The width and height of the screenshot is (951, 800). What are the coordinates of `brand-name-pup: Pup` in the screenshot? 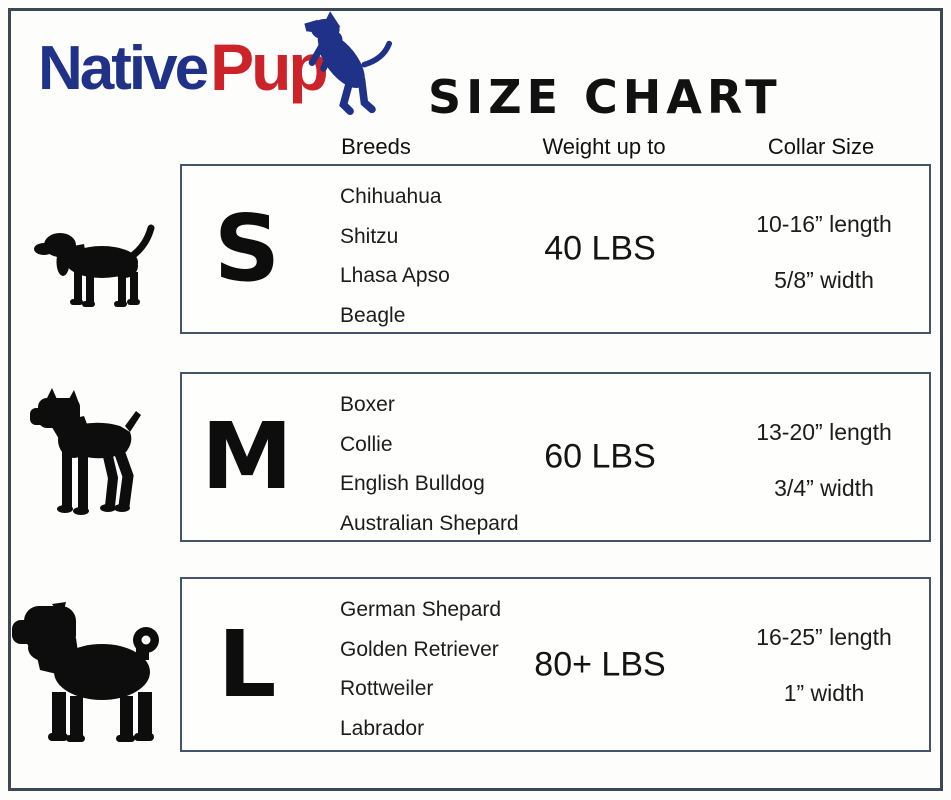 It's located at (269, 67).